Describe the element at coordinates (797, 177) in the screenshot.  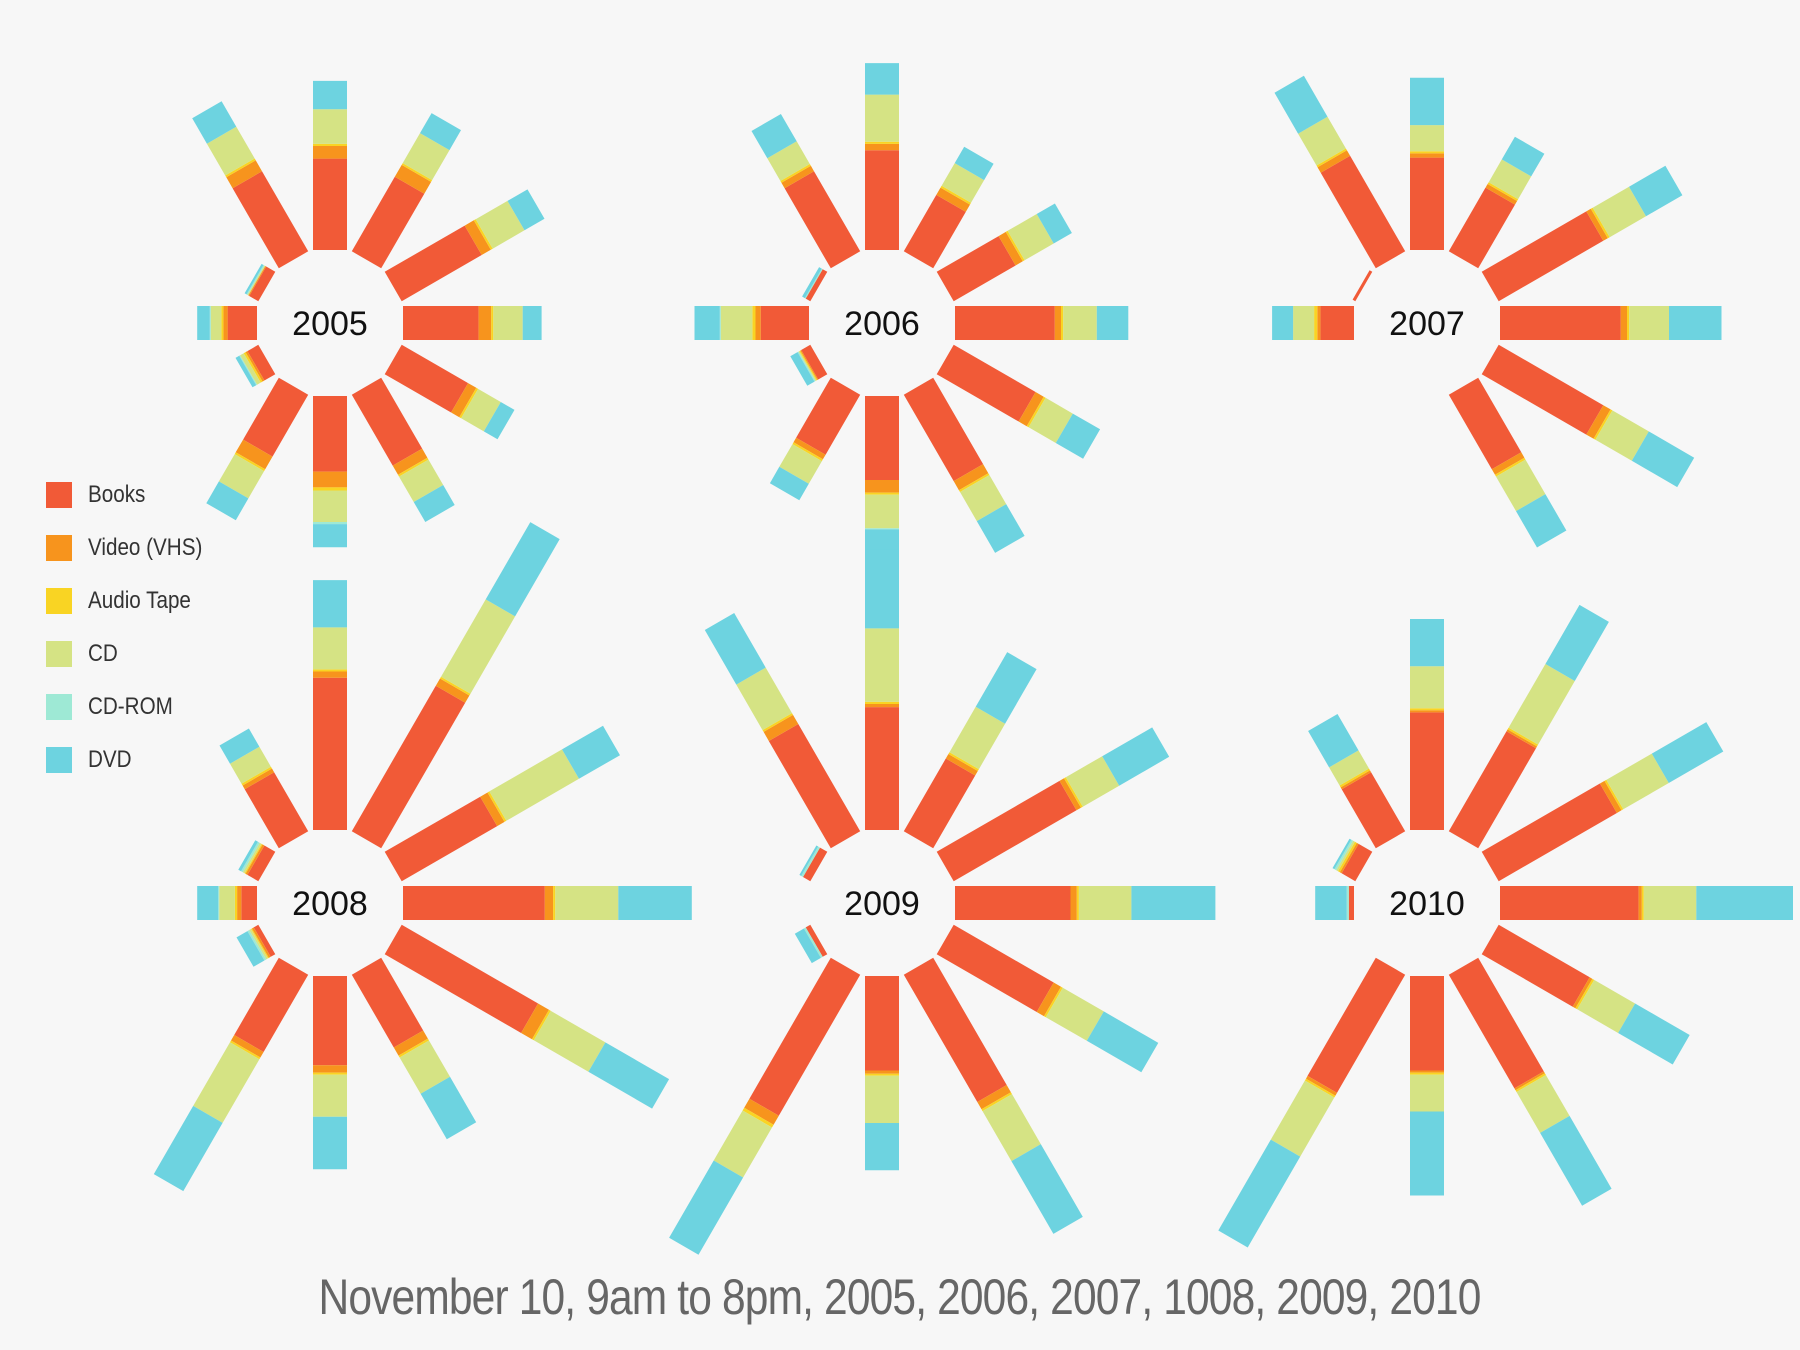
I see `bar-segment-2006-8pm-video-vhs` at that location.